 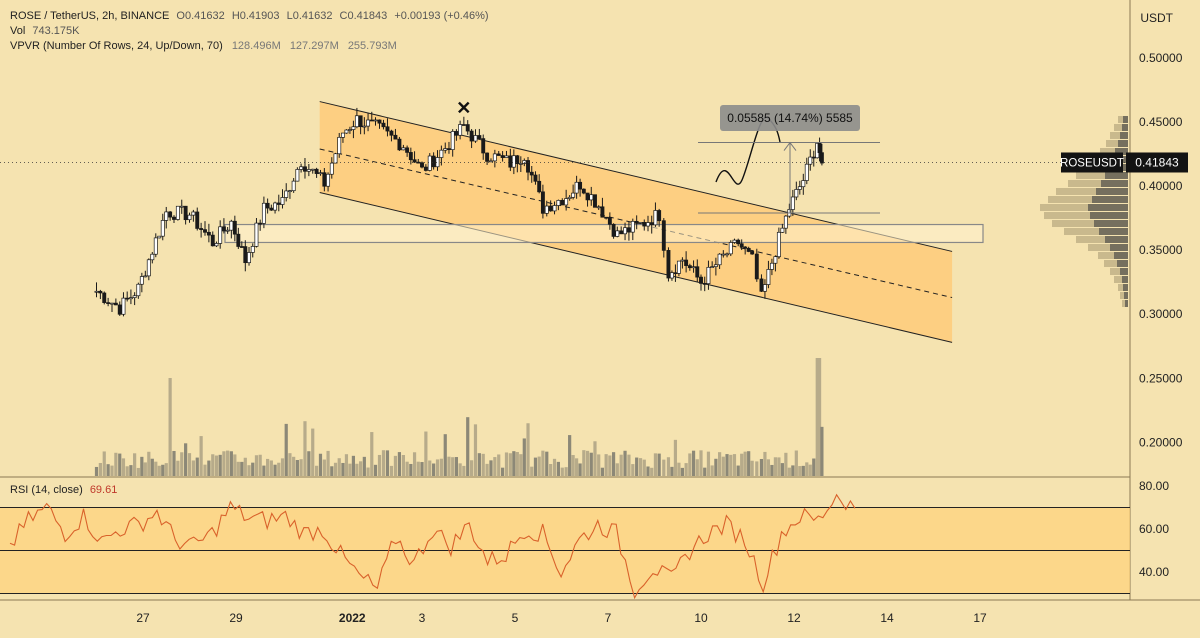 I want to click on time-tick-label: 5, so click(x=515, y=618).